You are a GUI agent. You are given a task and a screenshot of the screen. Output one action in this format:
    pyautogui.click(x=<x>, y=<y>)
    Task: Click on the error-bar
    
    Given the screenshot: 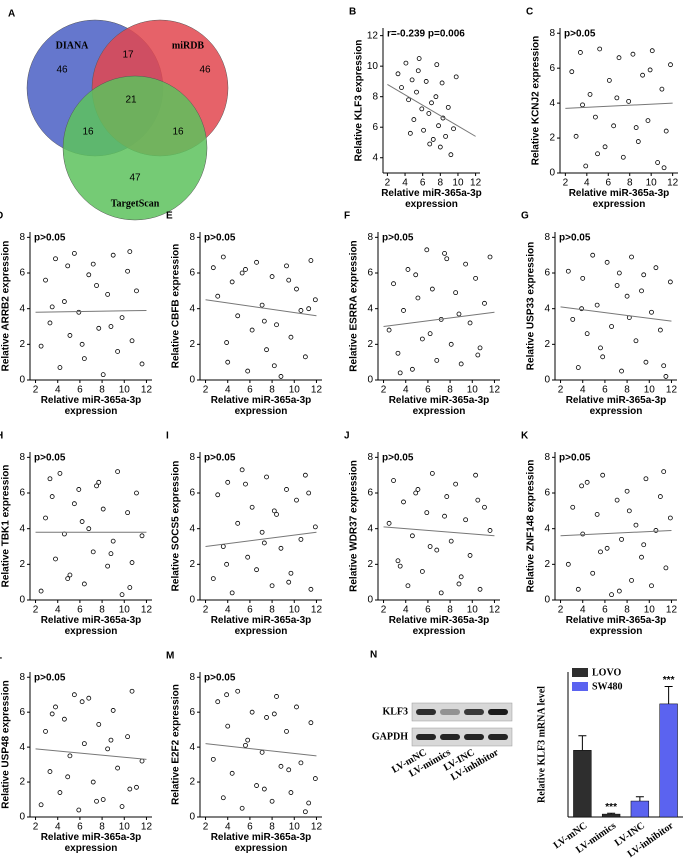 What is the action you would take?
    pyautogui.click(x=582, y=743)
    